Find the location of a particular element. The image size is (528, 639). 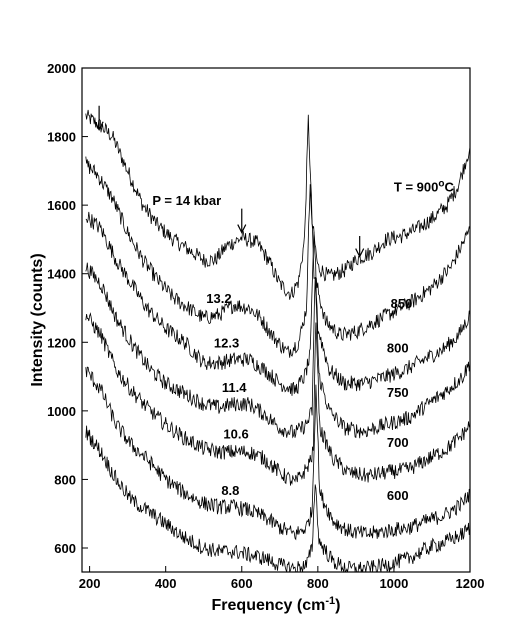

peak-arrows is located at coordinates (229, 181).